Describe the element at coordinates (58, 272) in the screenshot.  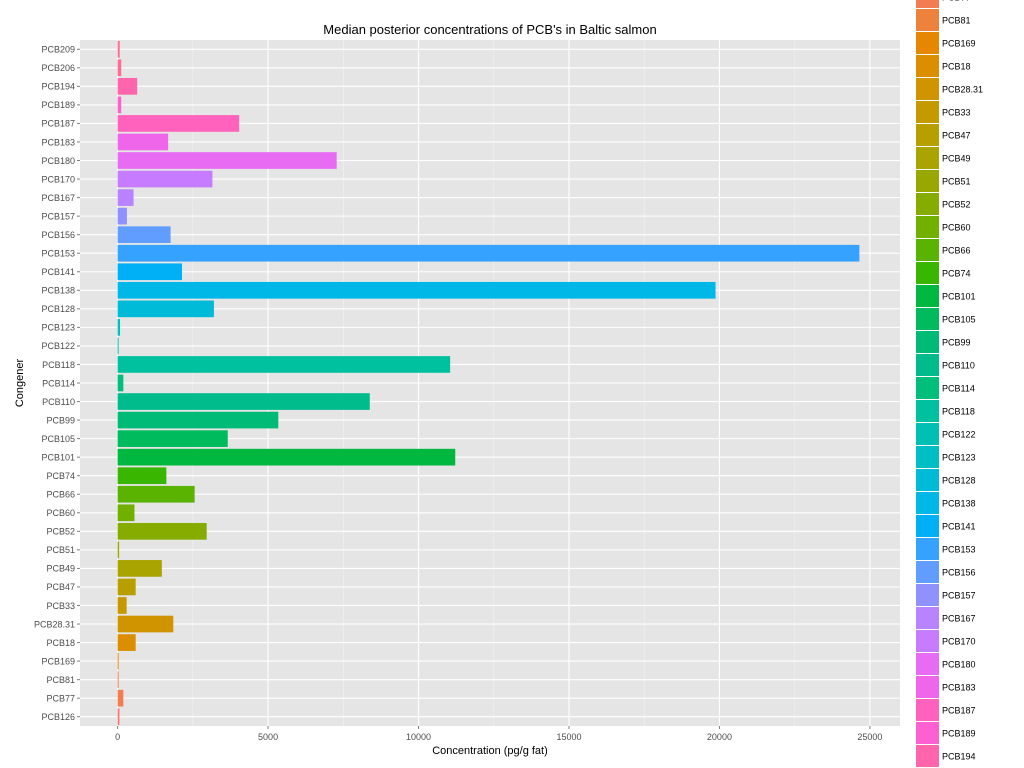
I see `y-tick-label: PCB141` at that location.